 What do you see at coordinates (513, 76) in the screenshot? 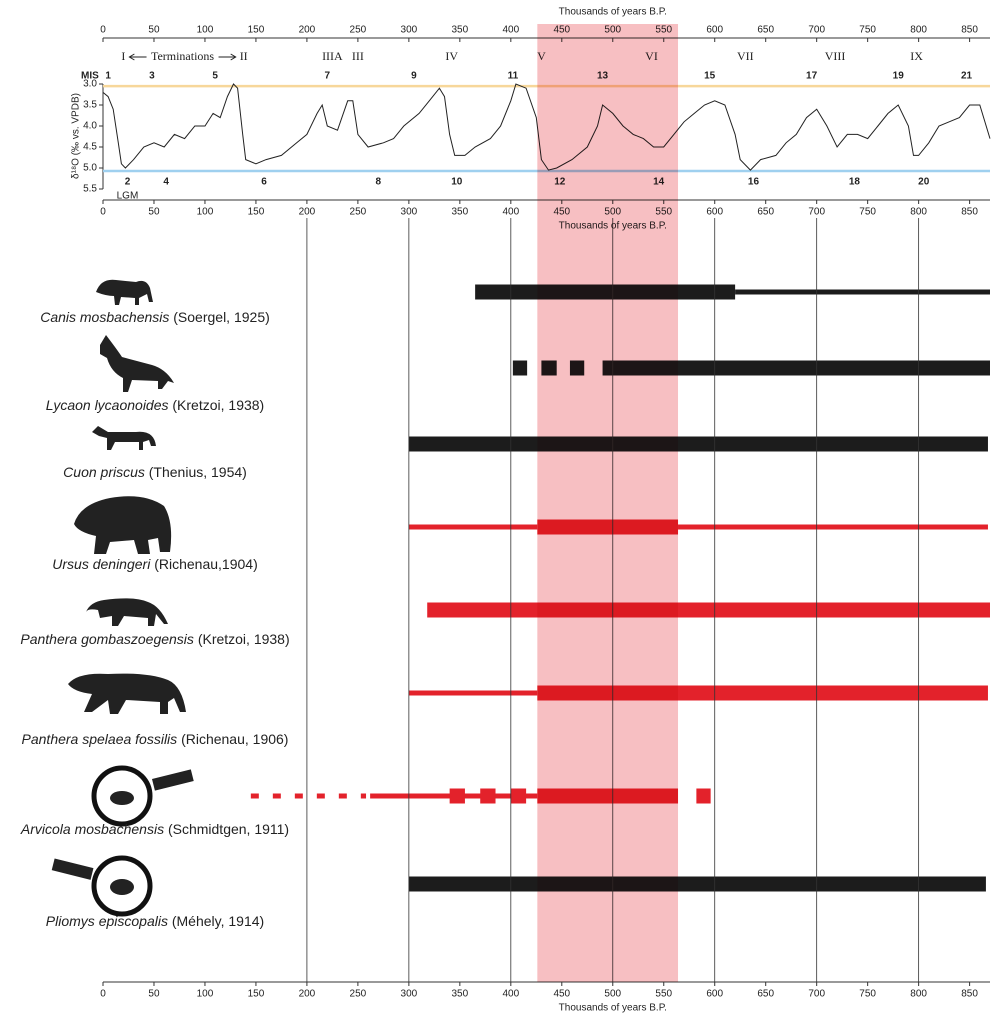
I see `mis-label: 11` at bounding box center [513, 76].